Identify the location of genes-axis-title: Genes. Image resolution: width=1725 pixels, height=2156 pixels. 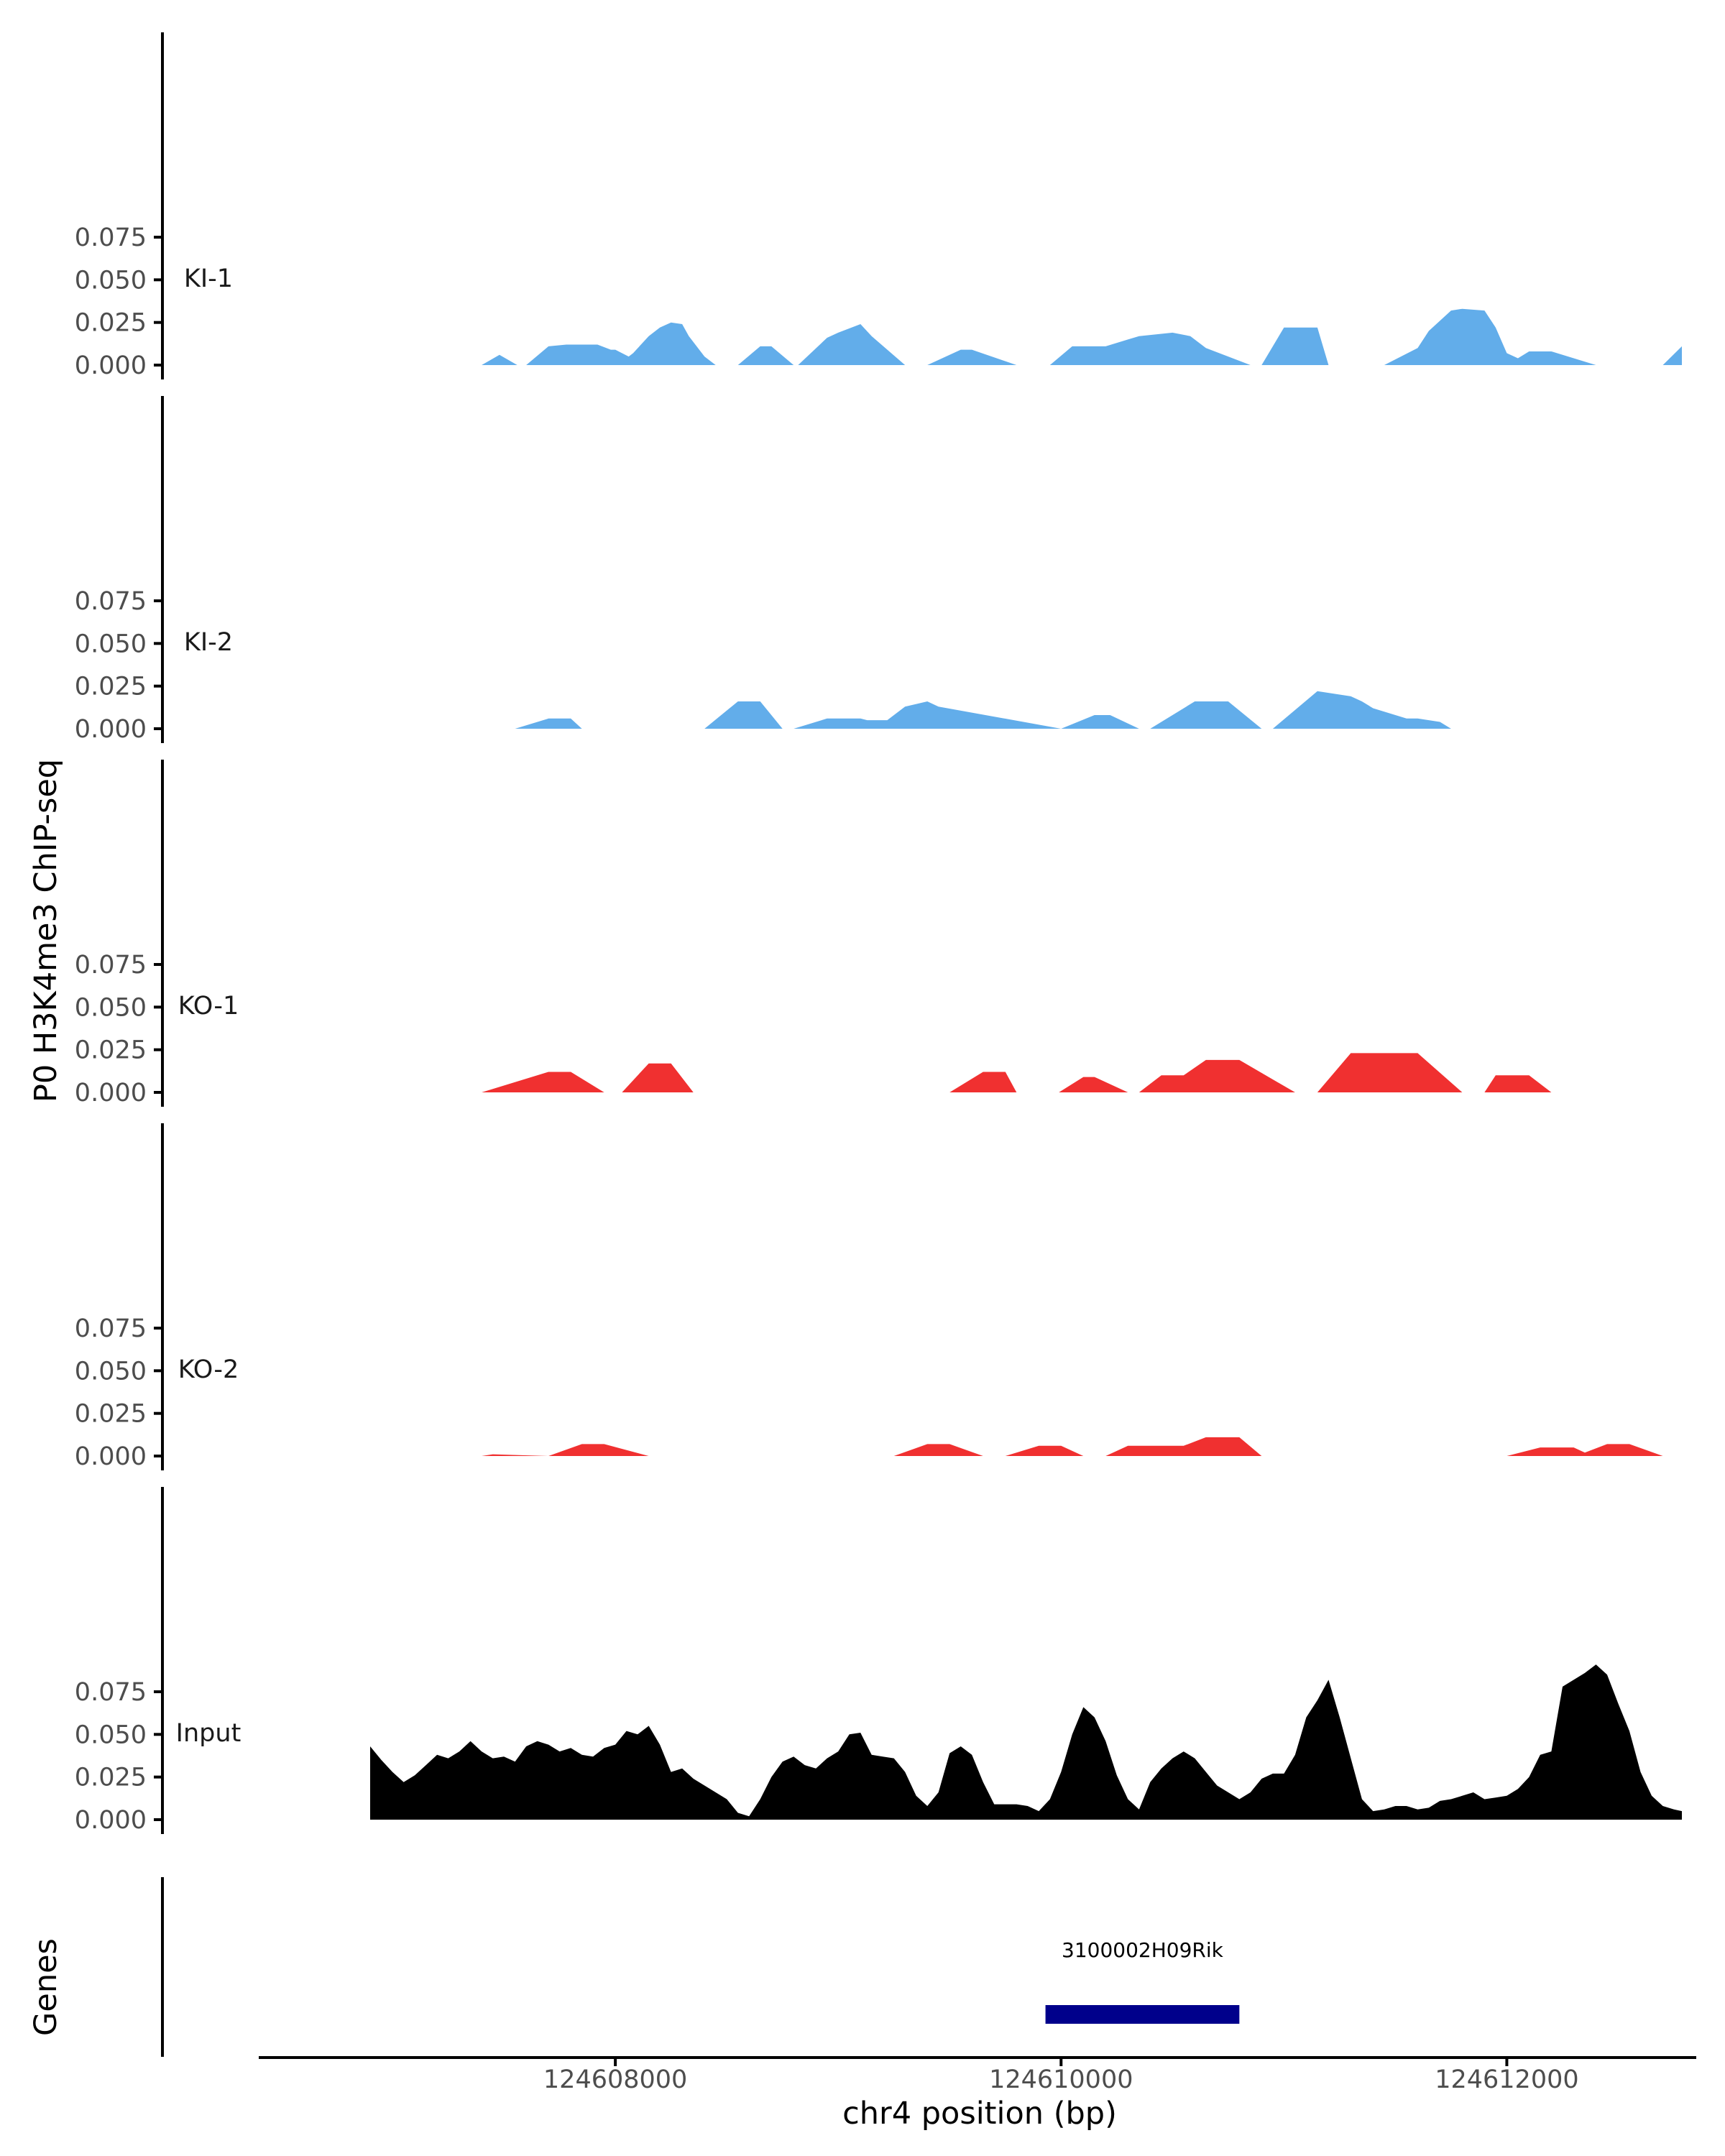
(46, 1987).